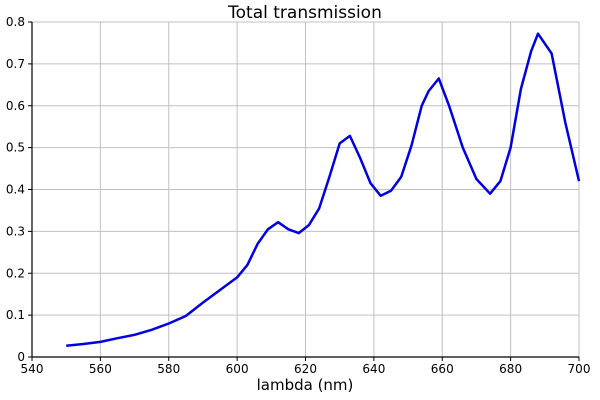 The width and height of the screenshot is (600, 400). What do you see at coordinates (15, 64) in the screenshot?
I see `y-tick-label: 0.7` at bounding box center [15, 64].